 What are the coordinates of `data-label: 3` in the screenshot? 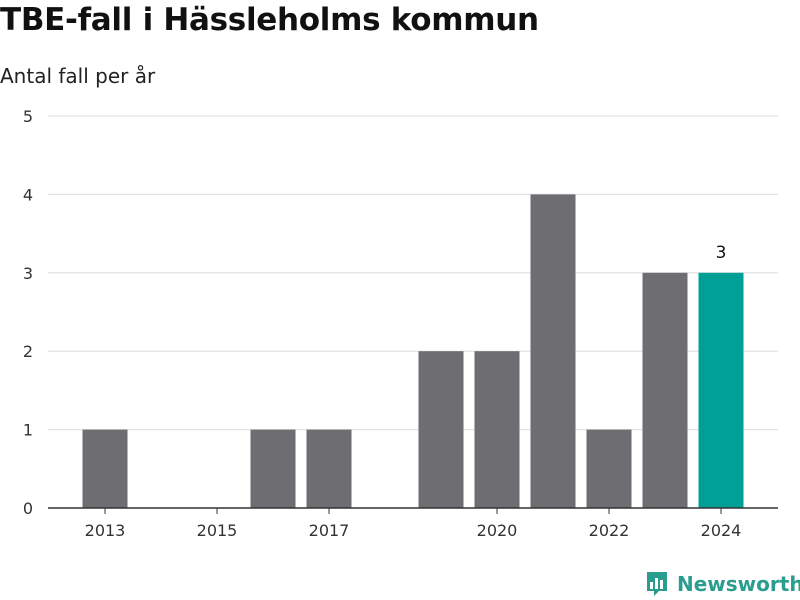 It's located at (721, 253).